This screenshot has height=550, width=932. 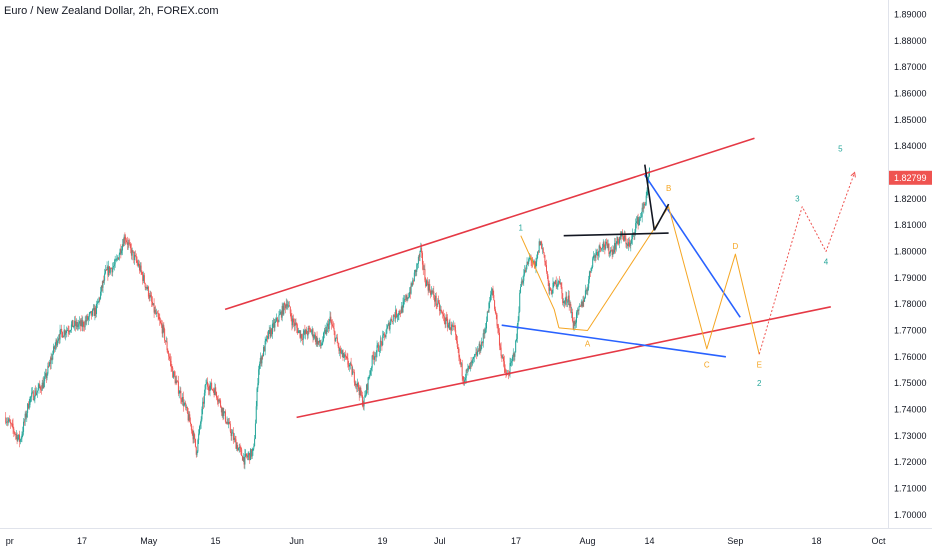 I want to click on time-axis: pr 17 May 15 Jun 19 Jul 17 Aug 14 Sep 18 Oct, so click(x=446, y=541).